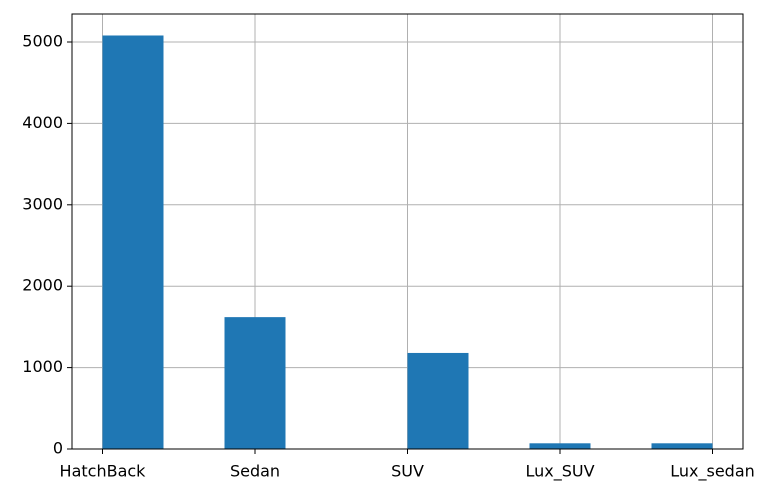 The height and width of the screenshot is (498, 765). What do you see at coordinates (712, 472) in the screenshot?
I see `x-tick-label: Lux_sedan` at bounding box center [712, 472].